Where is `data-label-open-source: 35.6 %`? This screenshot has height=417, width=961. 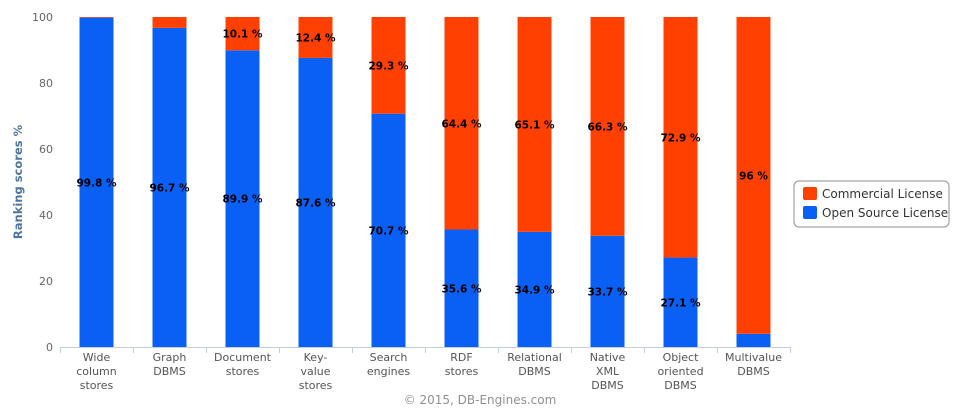 data-label-open-source: 35.6 % is located at coordinates (461, 289).